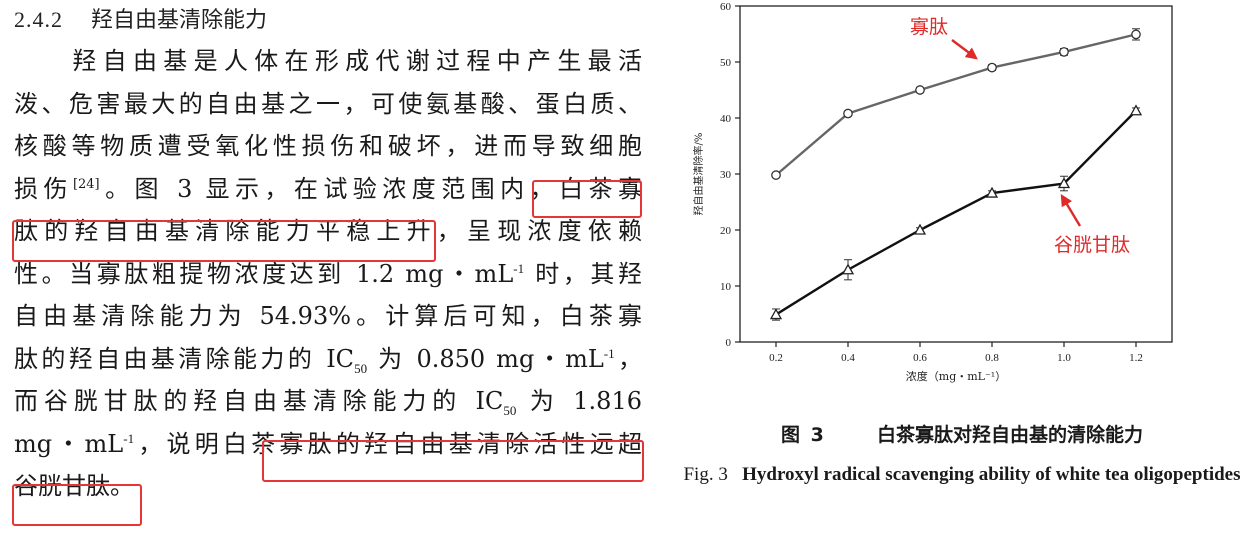  What do you see at coordinates (705, 474) in the screenshot?
I see `figure-label-en: Fig. 3` at bounding box center [705, 474].